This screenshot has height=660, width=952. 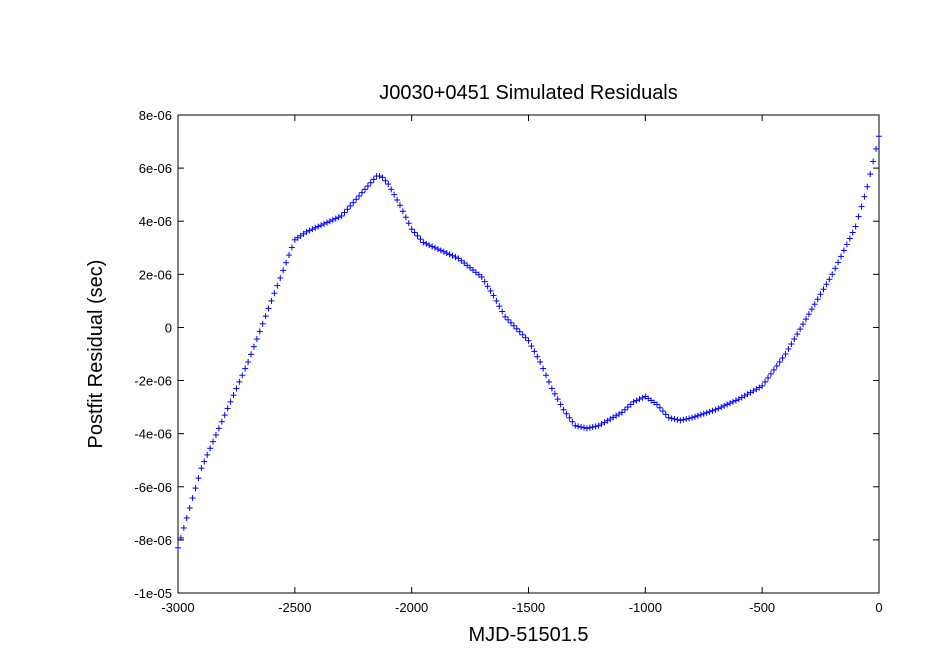 What do you see at coordinates (177, 607) in the screenshot?
I see `x-tick-label: -3000` at bounding box center [177, 607].